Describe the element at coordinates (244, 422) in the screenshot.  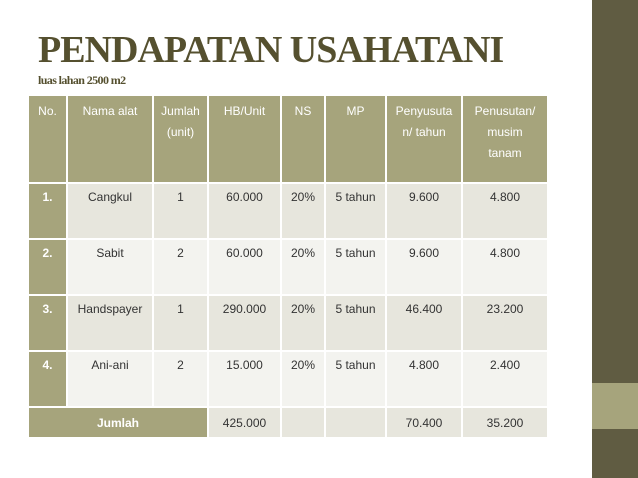
I see `total-hb-unit: 425.000` at that location.